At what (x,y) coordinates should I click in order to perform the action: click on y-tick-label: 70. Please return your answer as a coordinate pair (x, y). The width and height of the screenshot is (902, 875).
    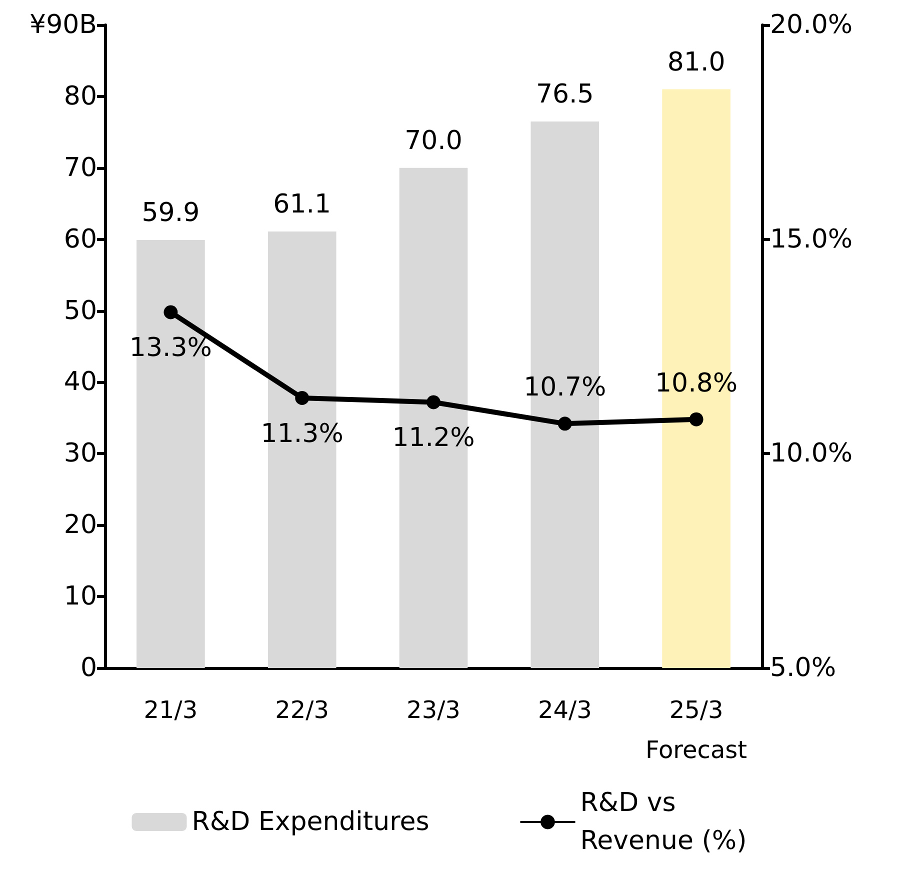
    Looking at the image, I should click on (80, 167).